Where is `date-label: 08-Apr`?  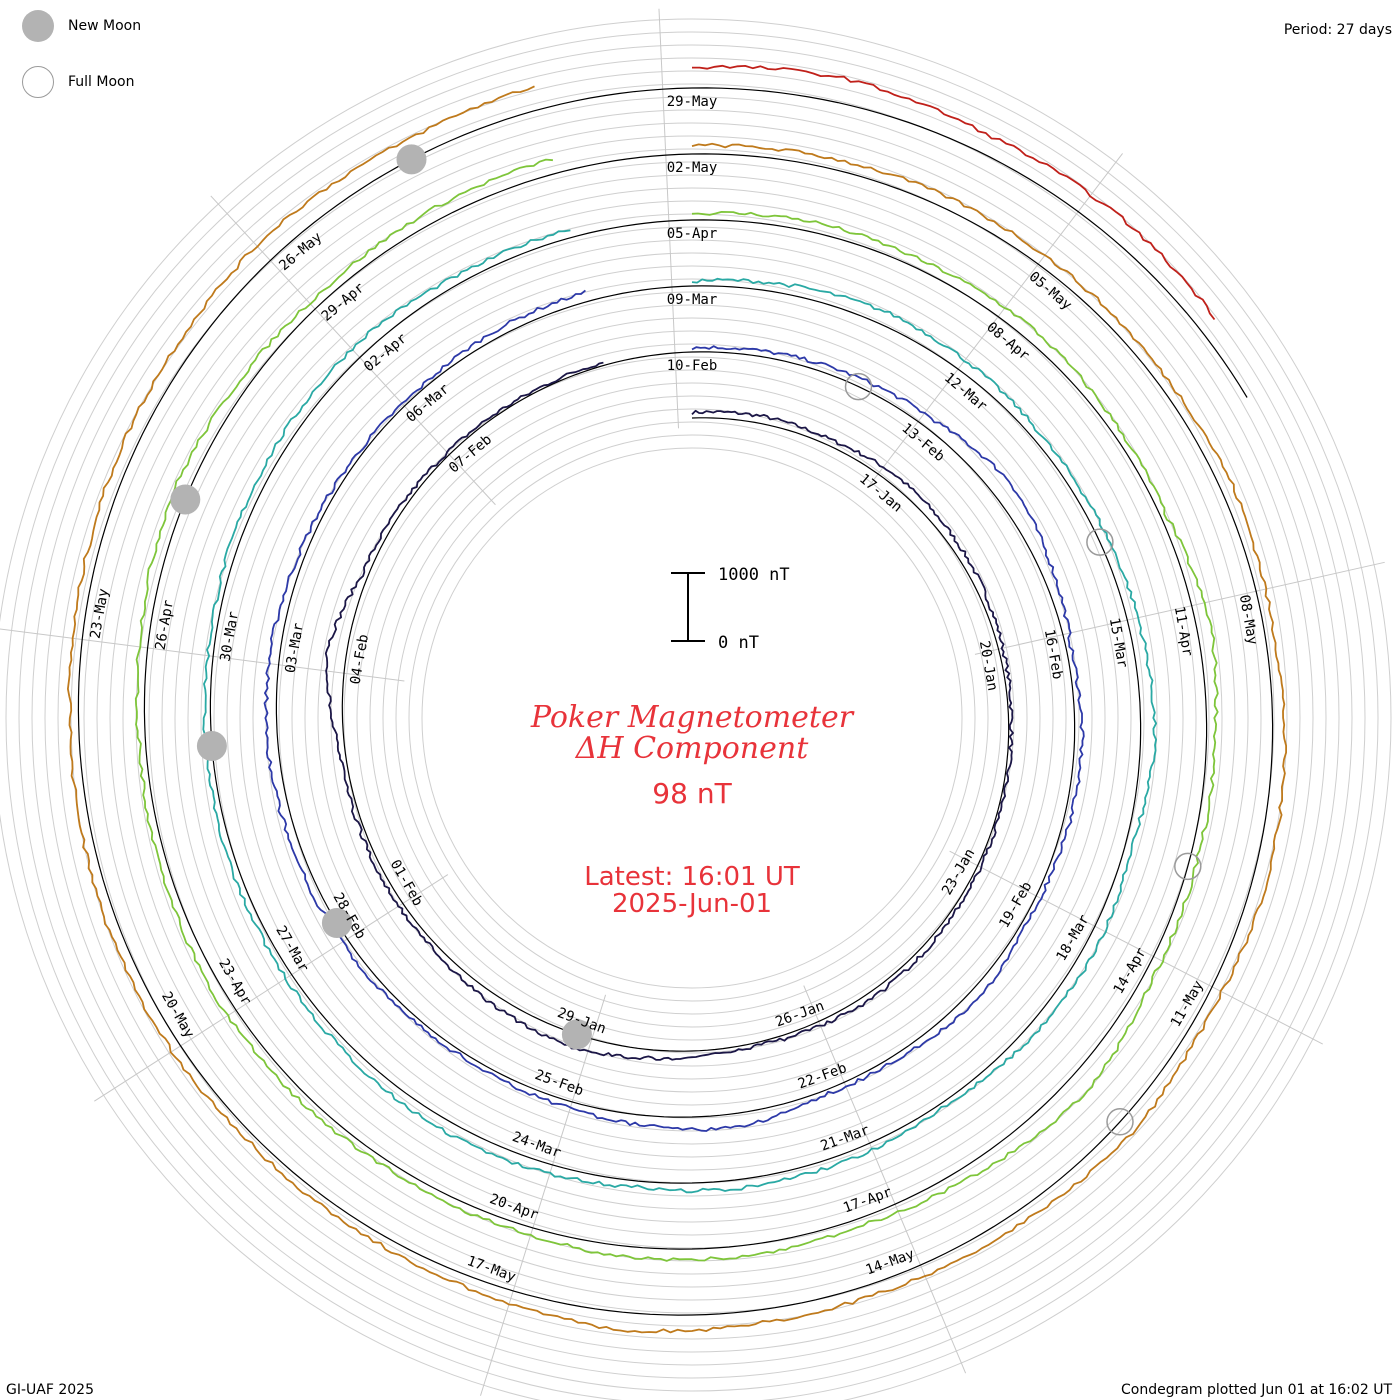 date-label: 08-Apr is located at coordinates (1007, 341).